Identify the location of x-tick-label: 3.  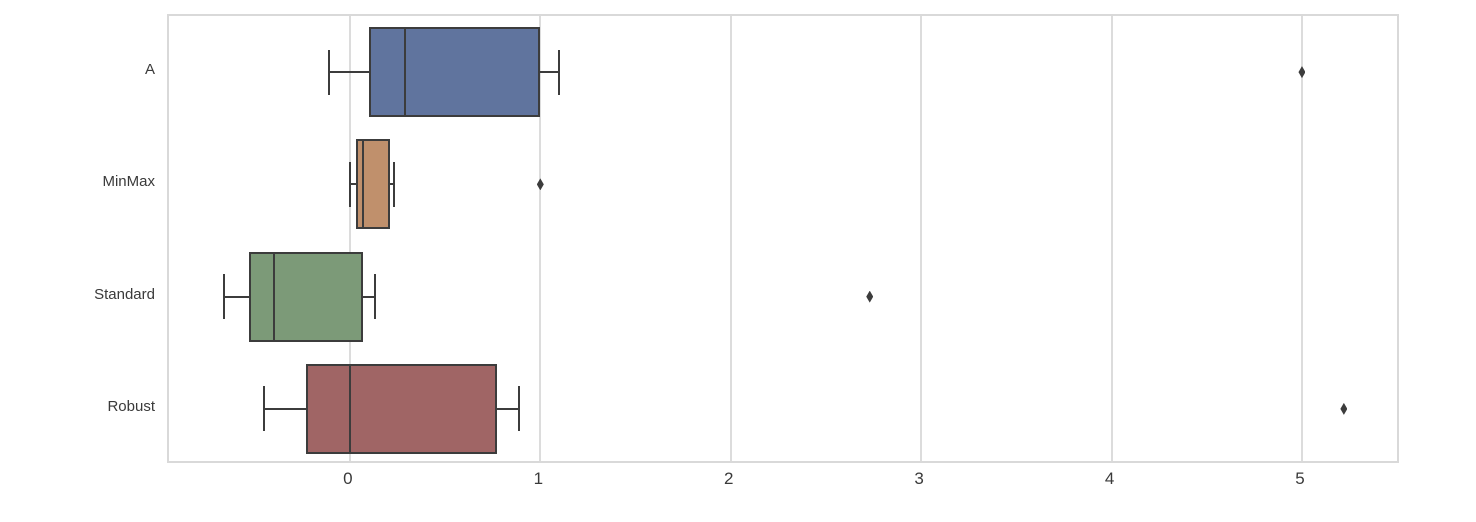
(919, 478).